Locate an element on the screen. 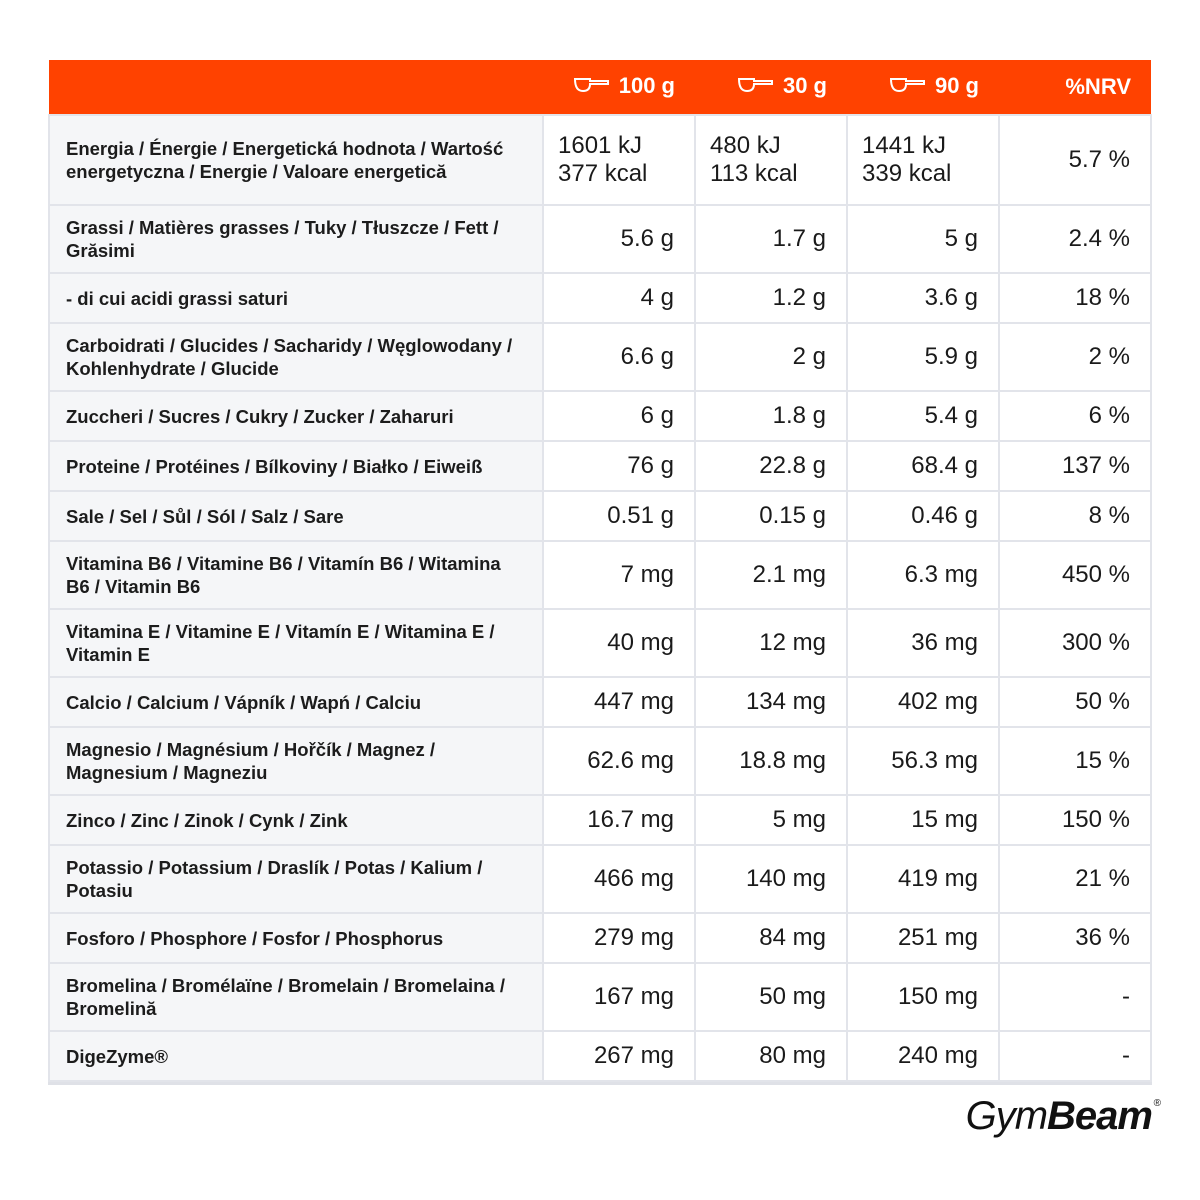 This screenshot has width=1200, height=1200. value-nrv: 2.4 % is located at coordinates (1075, 239).